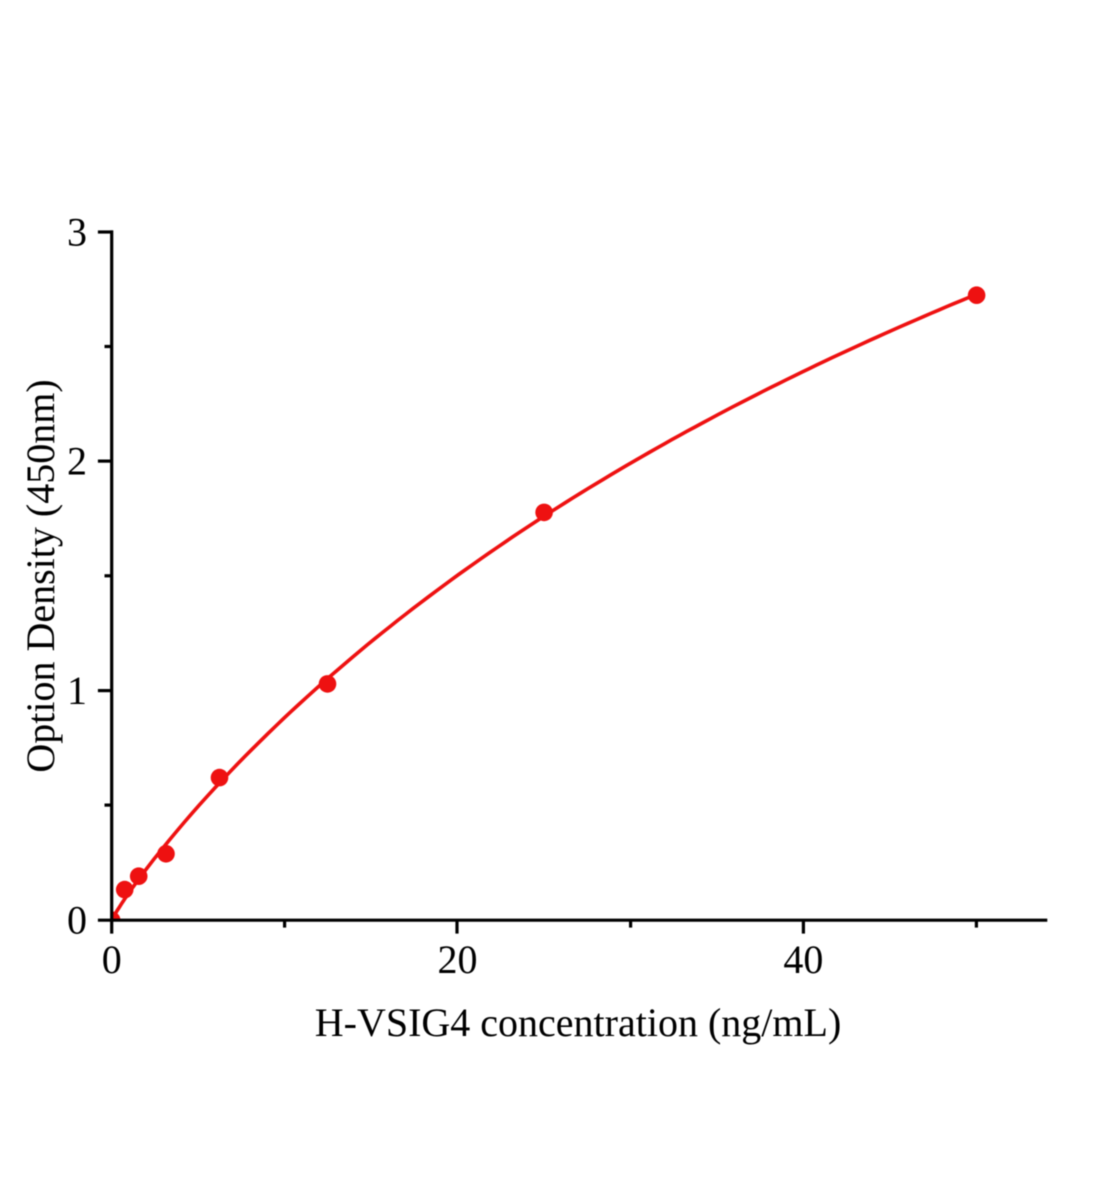 This screenshot has width=1104, height=1200. I want to click on svg-text: 20, so click(458, 959).